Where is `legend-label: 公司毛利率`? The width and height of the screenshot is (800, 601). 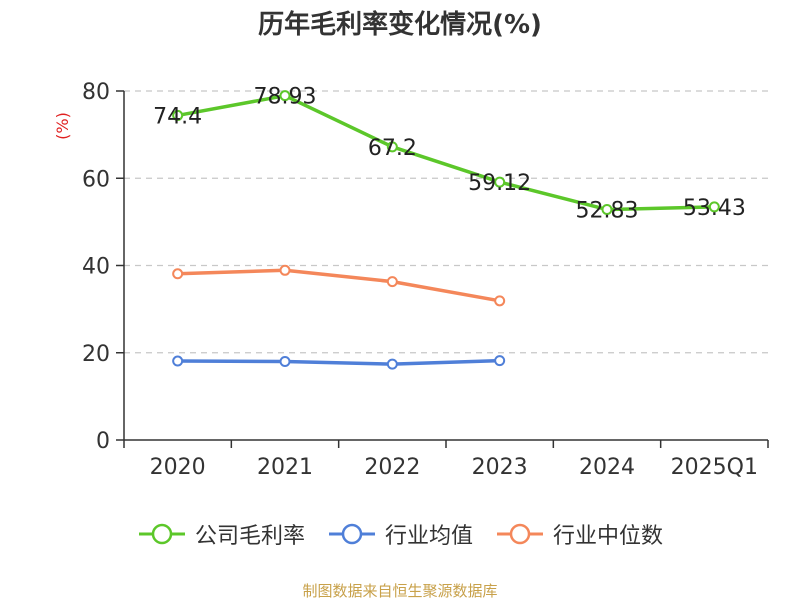 legend-label: 公司毛利率 is located at coordinates (249, 536).